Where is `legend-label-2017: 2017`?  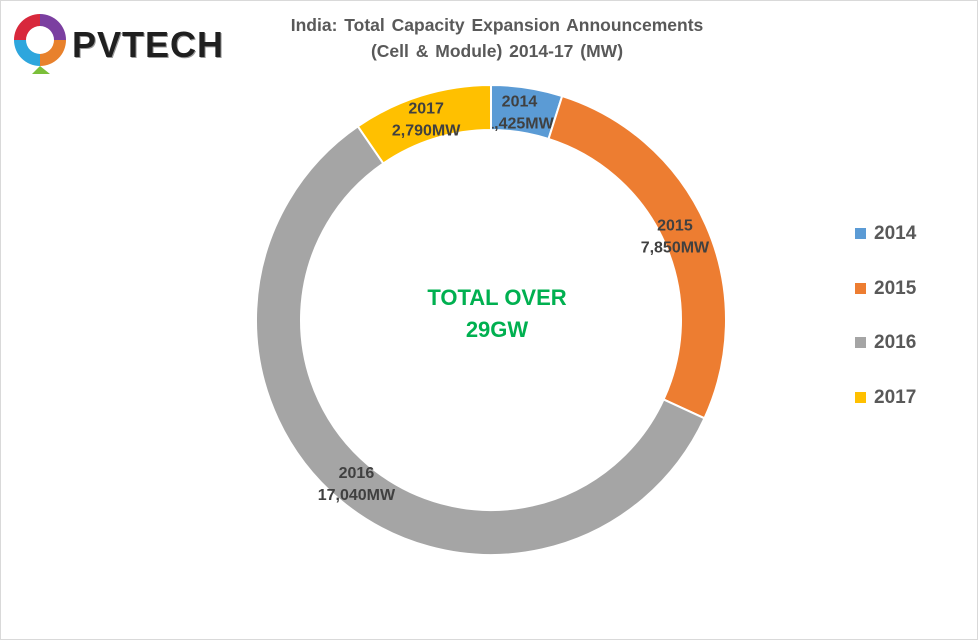 legend-label-2017: 2017 is located at coordinates (895, 397).